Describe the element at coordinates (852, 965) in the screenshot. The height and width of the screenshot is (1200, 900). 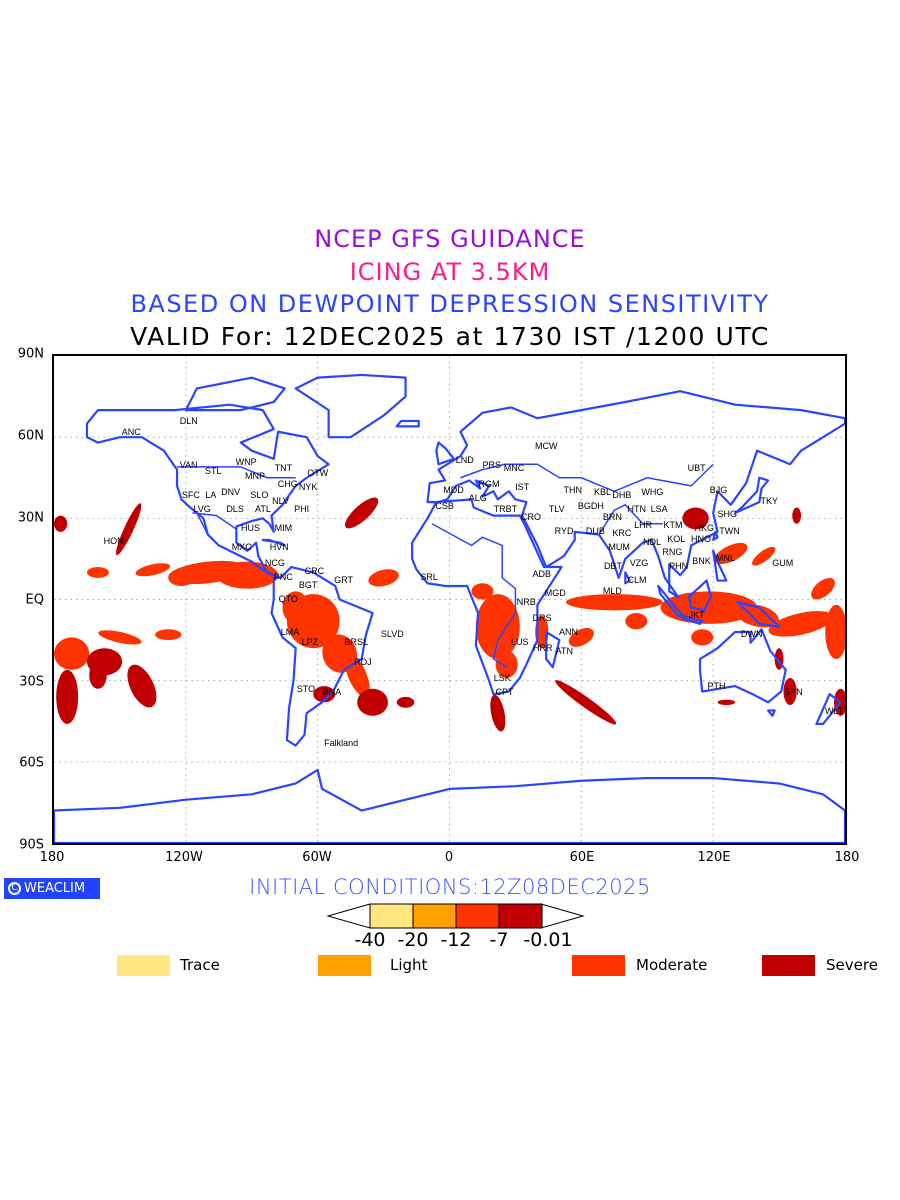
I see `legend-label-severe: Severe` at that location.